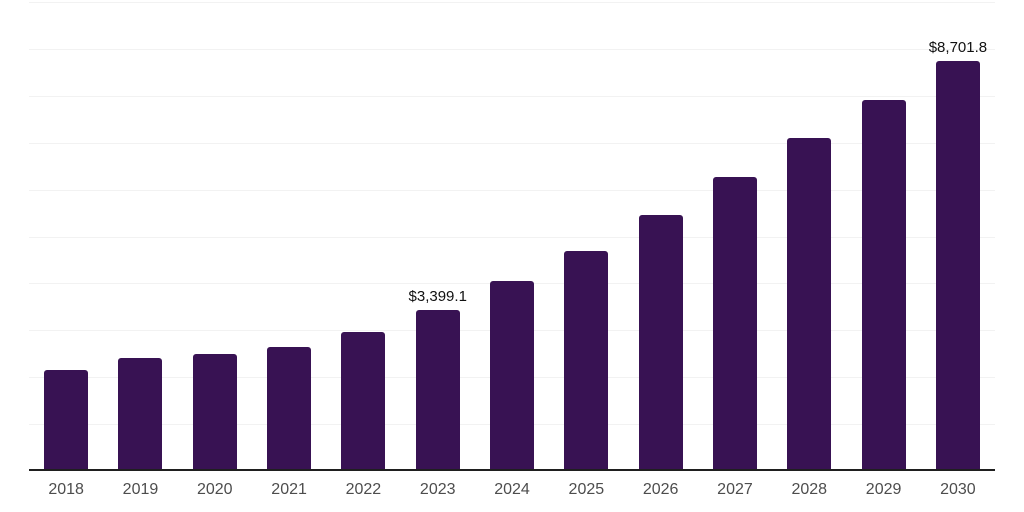 This screenshot has width=1024, height=512. I want to click on bar-2025, so click(586, 359).